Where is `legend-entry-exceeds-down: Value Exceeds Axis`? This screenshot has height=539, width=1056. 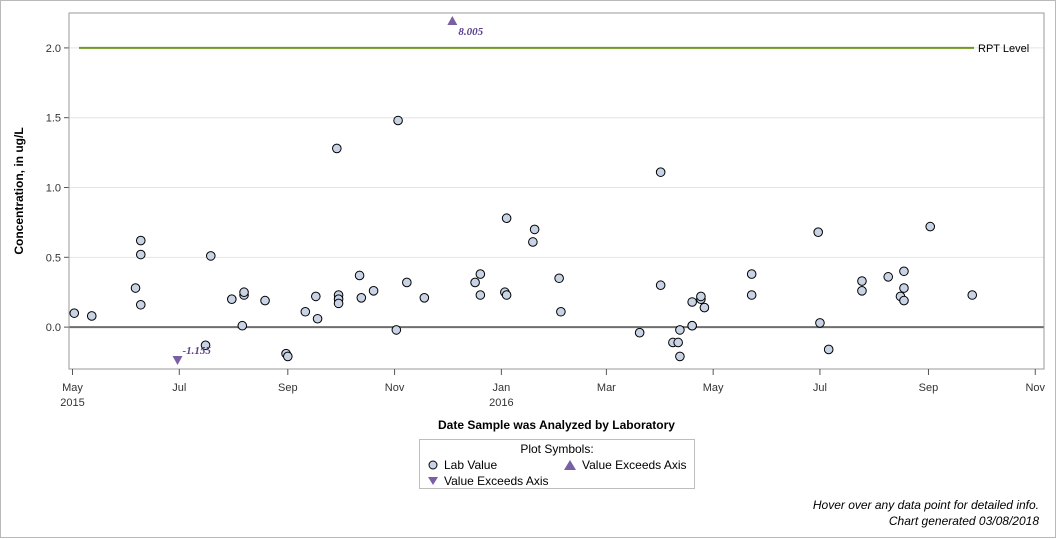
legend-entry-exceeds-down: Value Exceeds Axis is located at coordinates (488, 481).